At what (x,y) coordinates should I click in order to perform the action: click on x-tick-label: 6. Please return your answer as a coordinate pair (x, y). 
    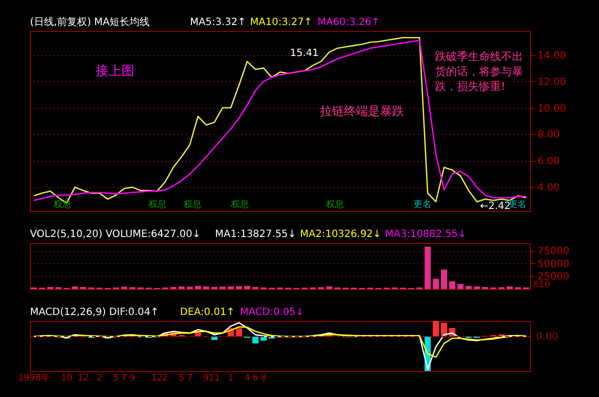
    Looking at the image, I should click on (255, 379).